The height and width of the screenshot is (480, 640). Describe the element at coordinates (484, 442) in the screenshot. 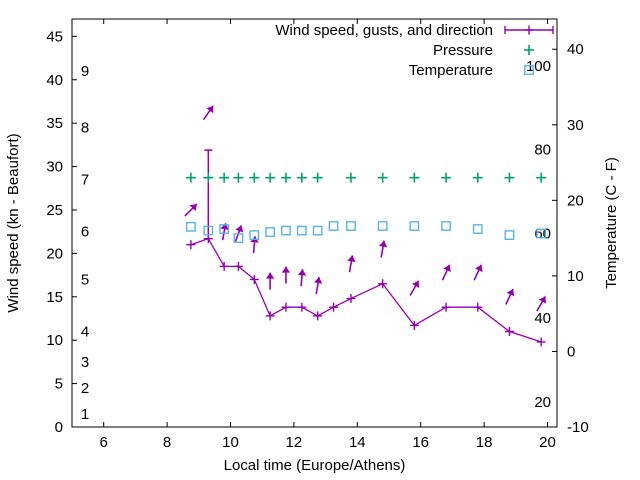

I see `x-tick-label: 18` at that location.